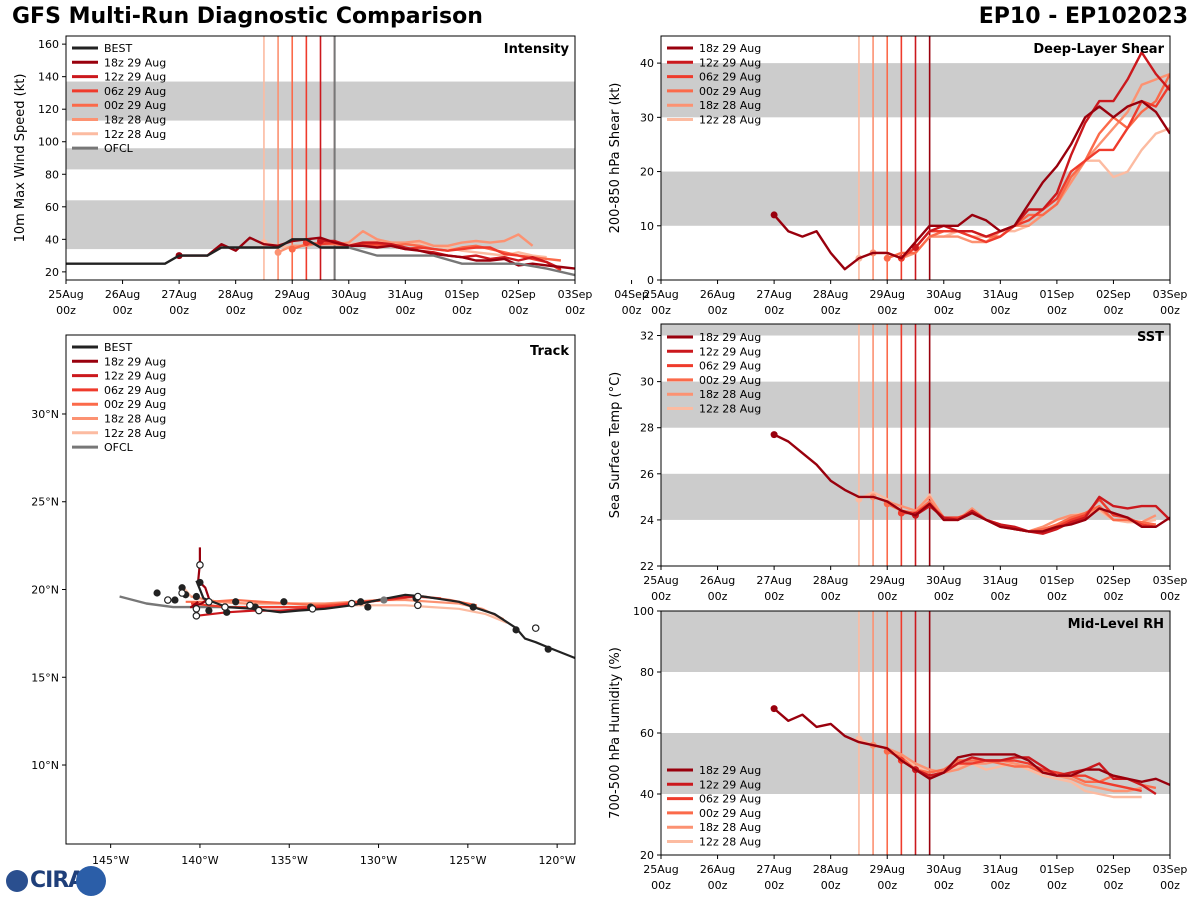 The height and width of the screenshot is (900, 1200). What do you see at coordinates (537, 49) in the screenshot?
I see `panel-title: Intensity` at bounding box center [537, 49].